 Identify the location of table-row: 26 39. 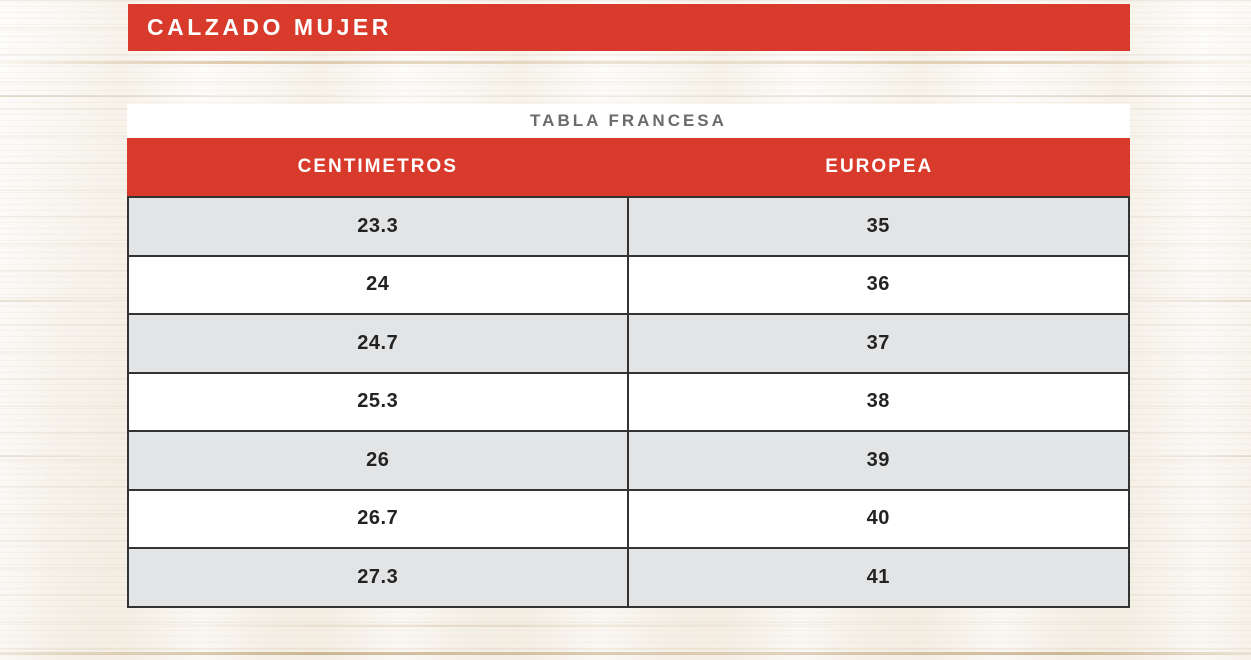
(628, 459).